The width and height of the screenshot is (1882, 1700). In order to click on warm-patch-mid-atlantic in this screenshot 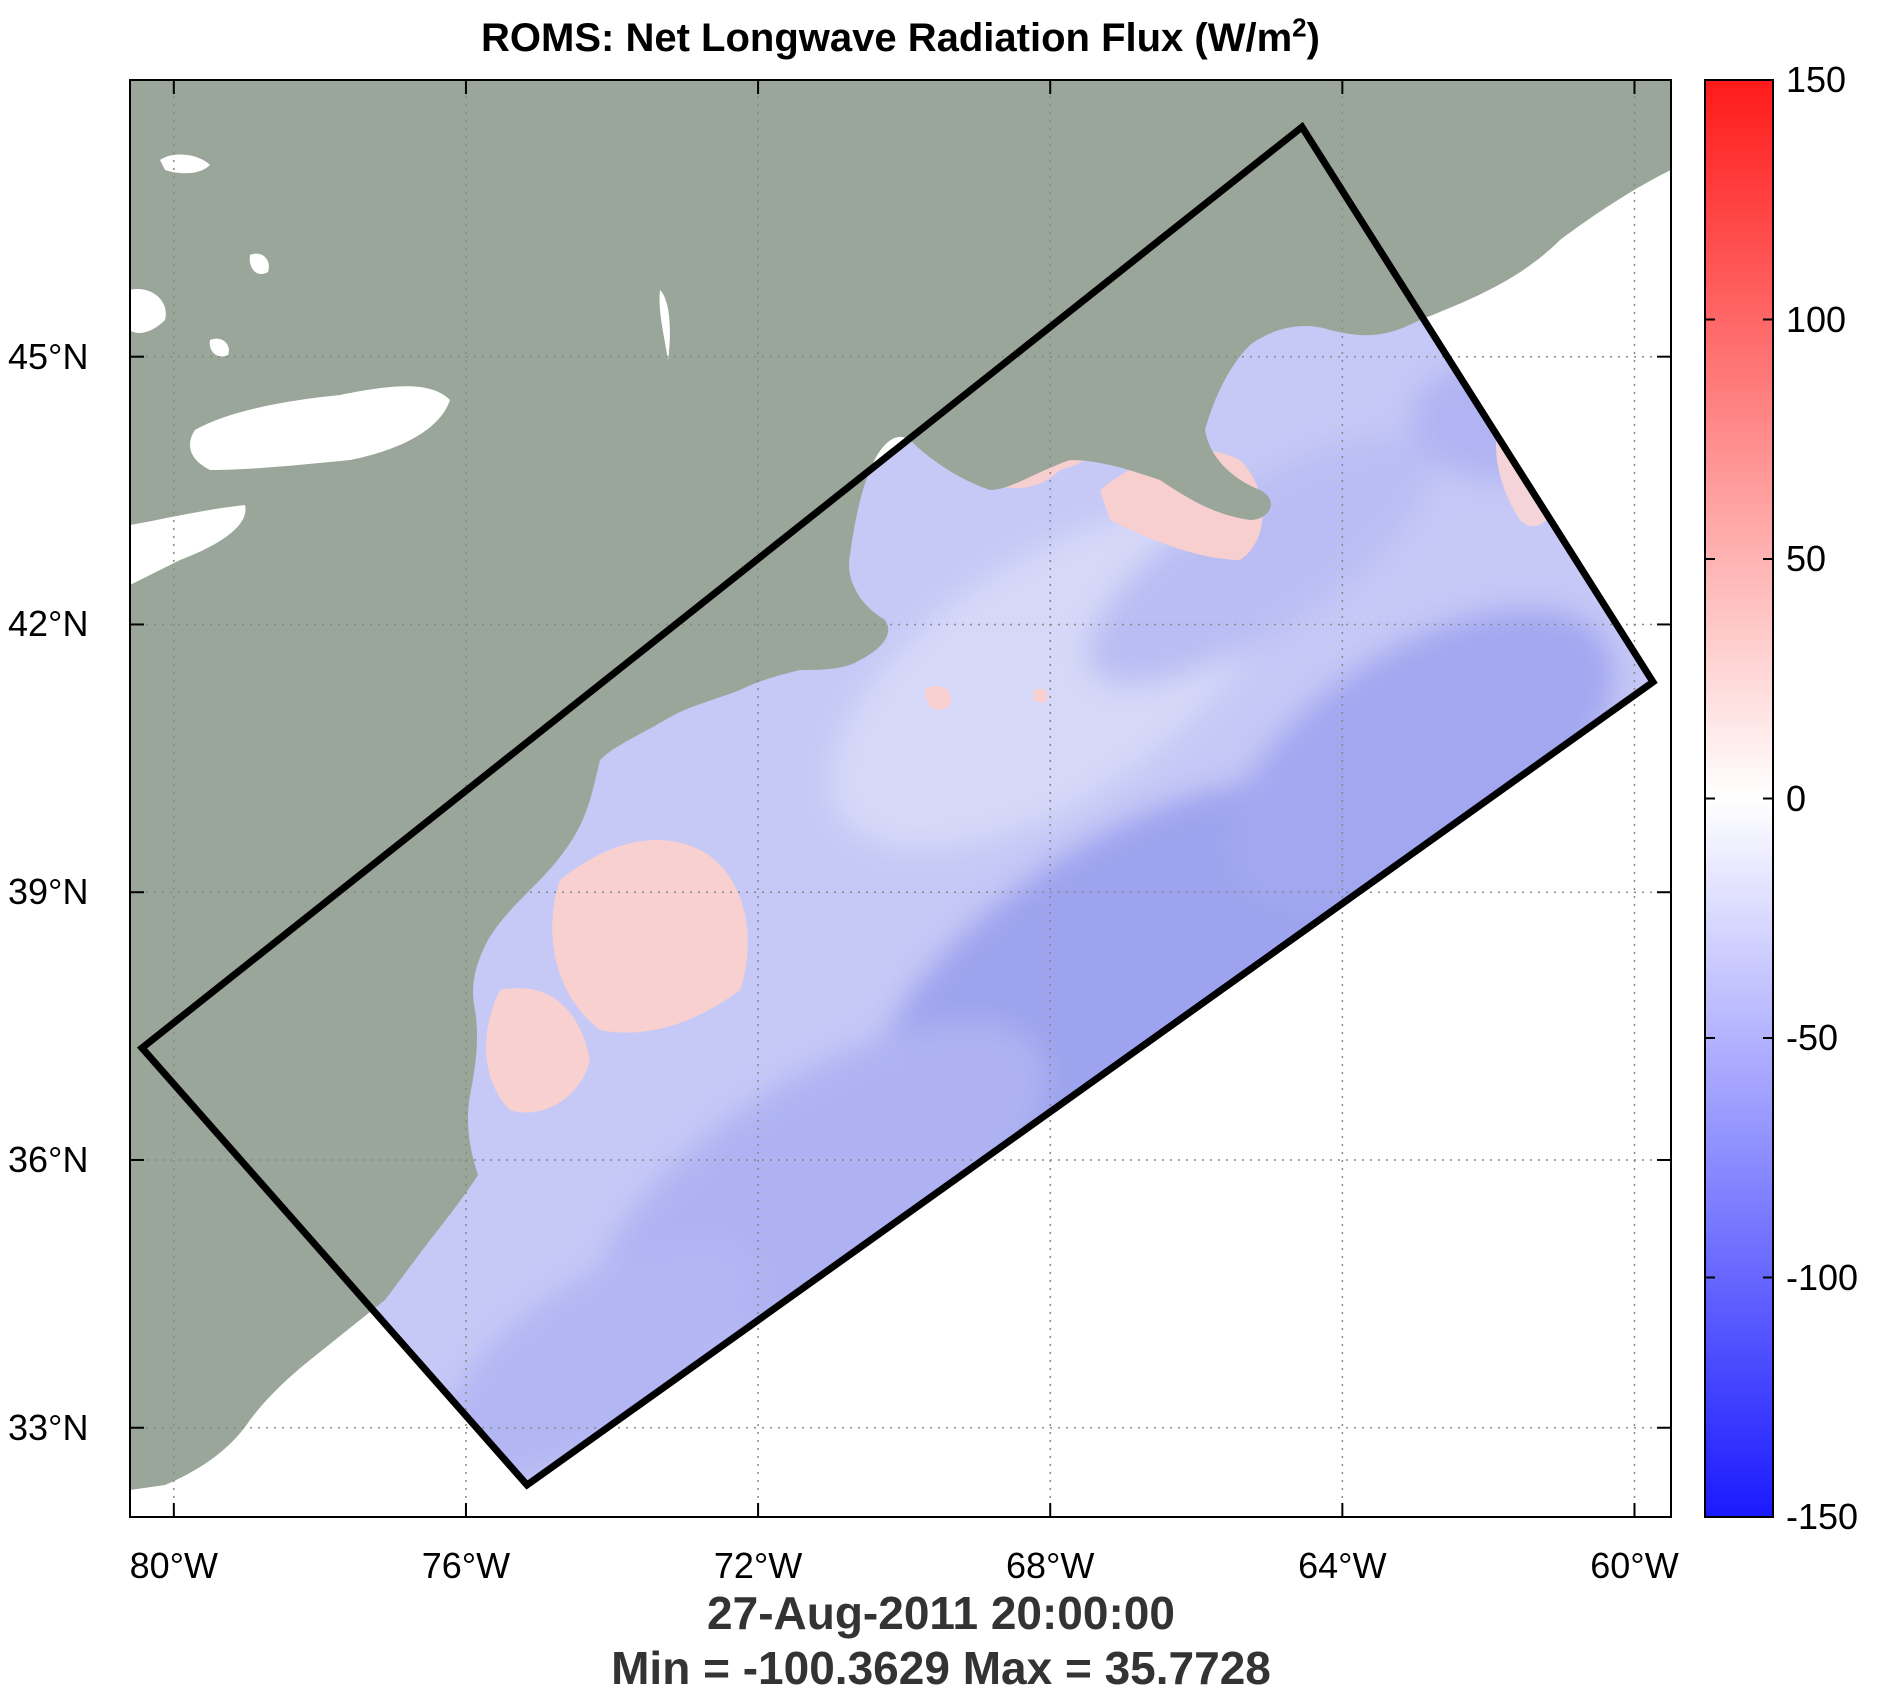, I will do `click(650, 936)`.